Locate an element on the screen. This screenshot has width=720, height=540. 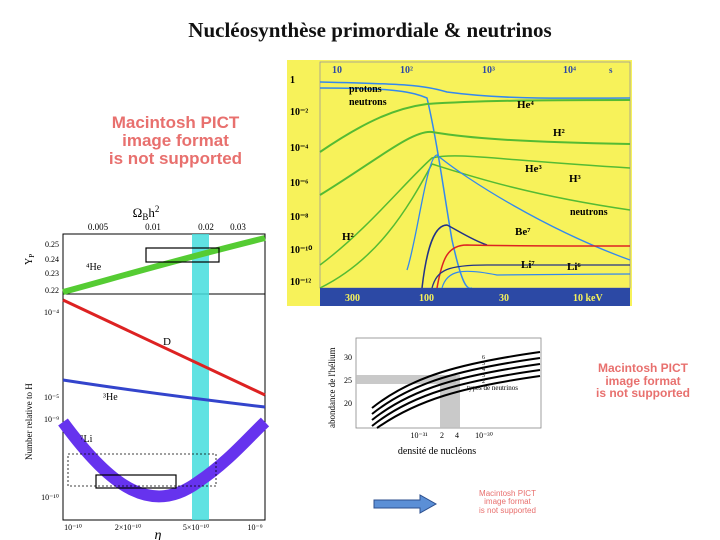
bottom-tick-label: 30 is located at coordinates (504, 298).